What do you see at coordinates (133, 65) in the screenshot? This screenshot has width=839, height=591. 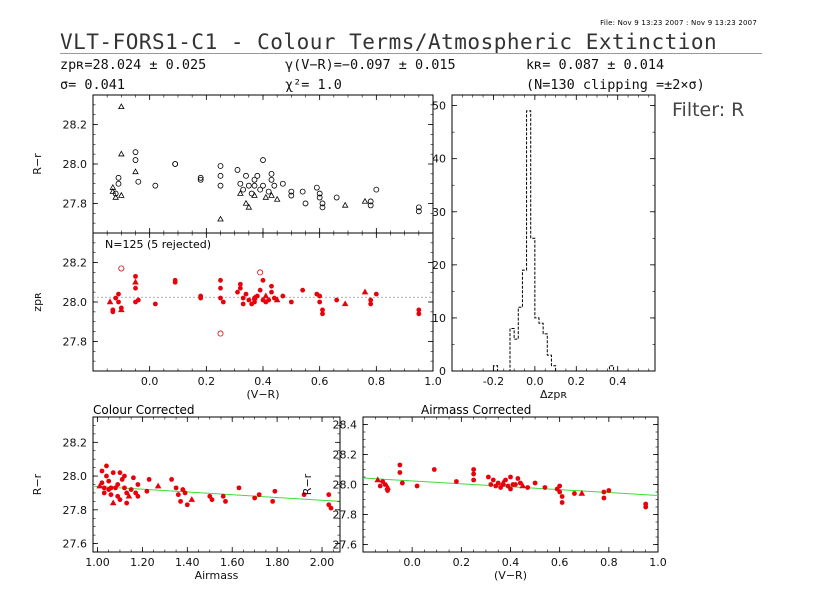 I see `zeropoint-value: zpʀ=28.024 ± 0.025` at bounding box center [133, 65].